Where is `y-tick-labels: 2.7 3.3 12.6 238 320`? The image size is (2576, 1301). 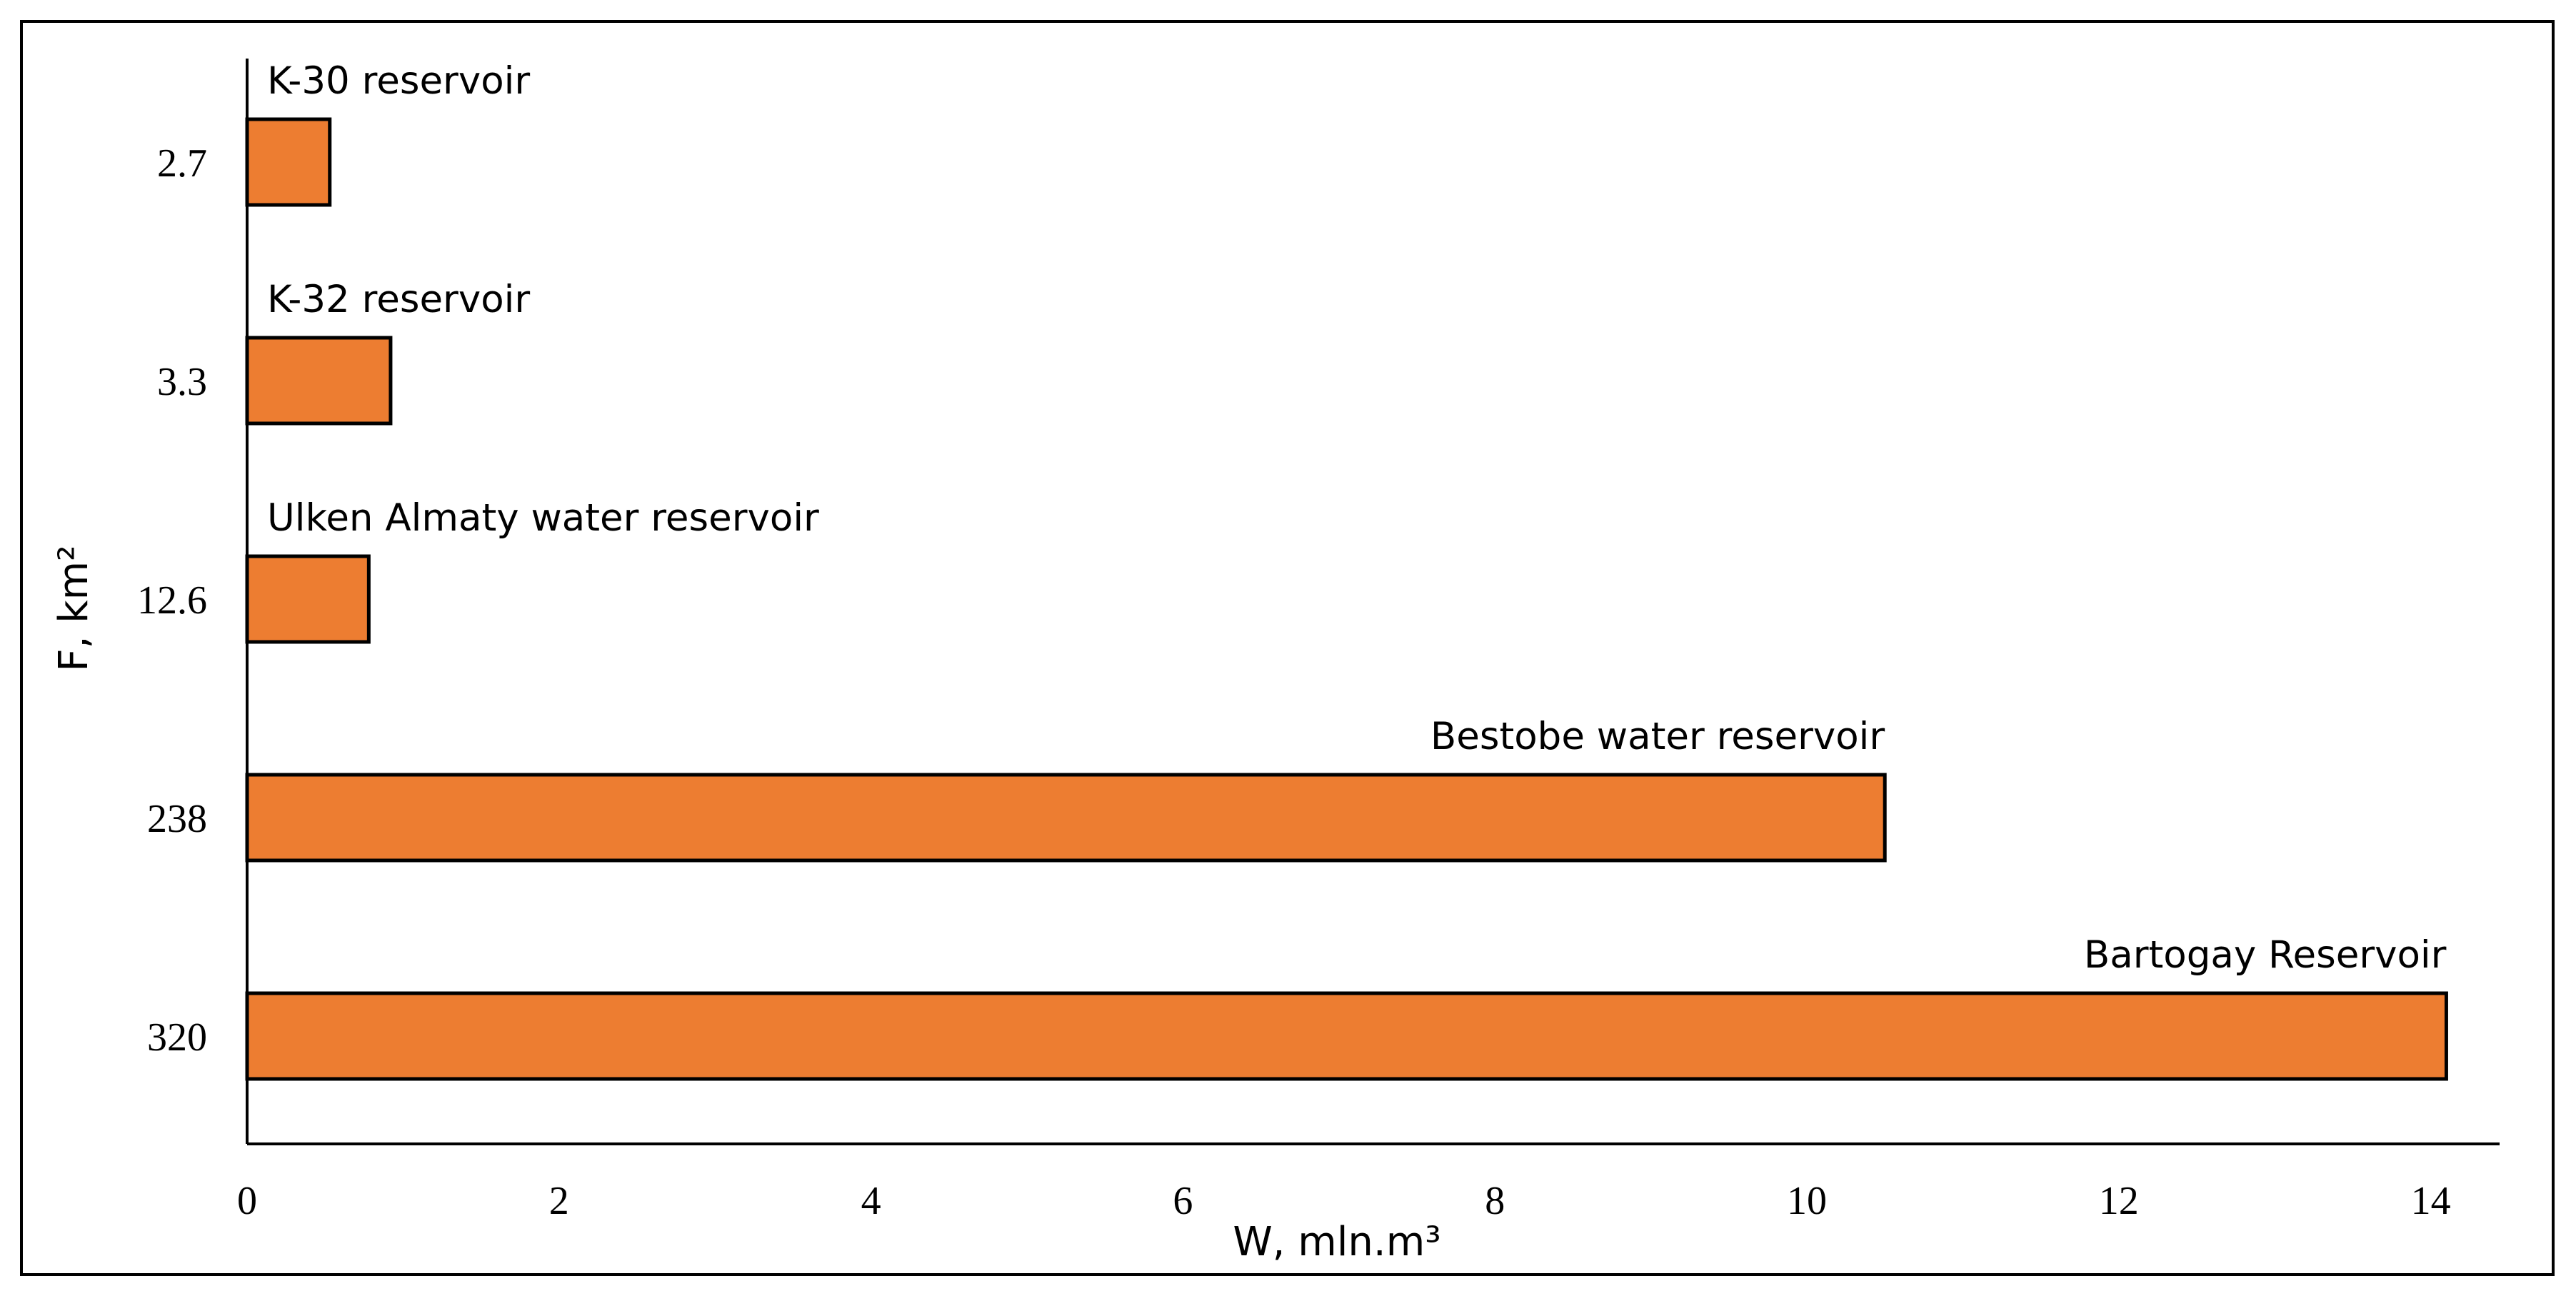
y-tick-labels: 2.7 3.3 12.6 238 320 is located at coordinates (172, 600).